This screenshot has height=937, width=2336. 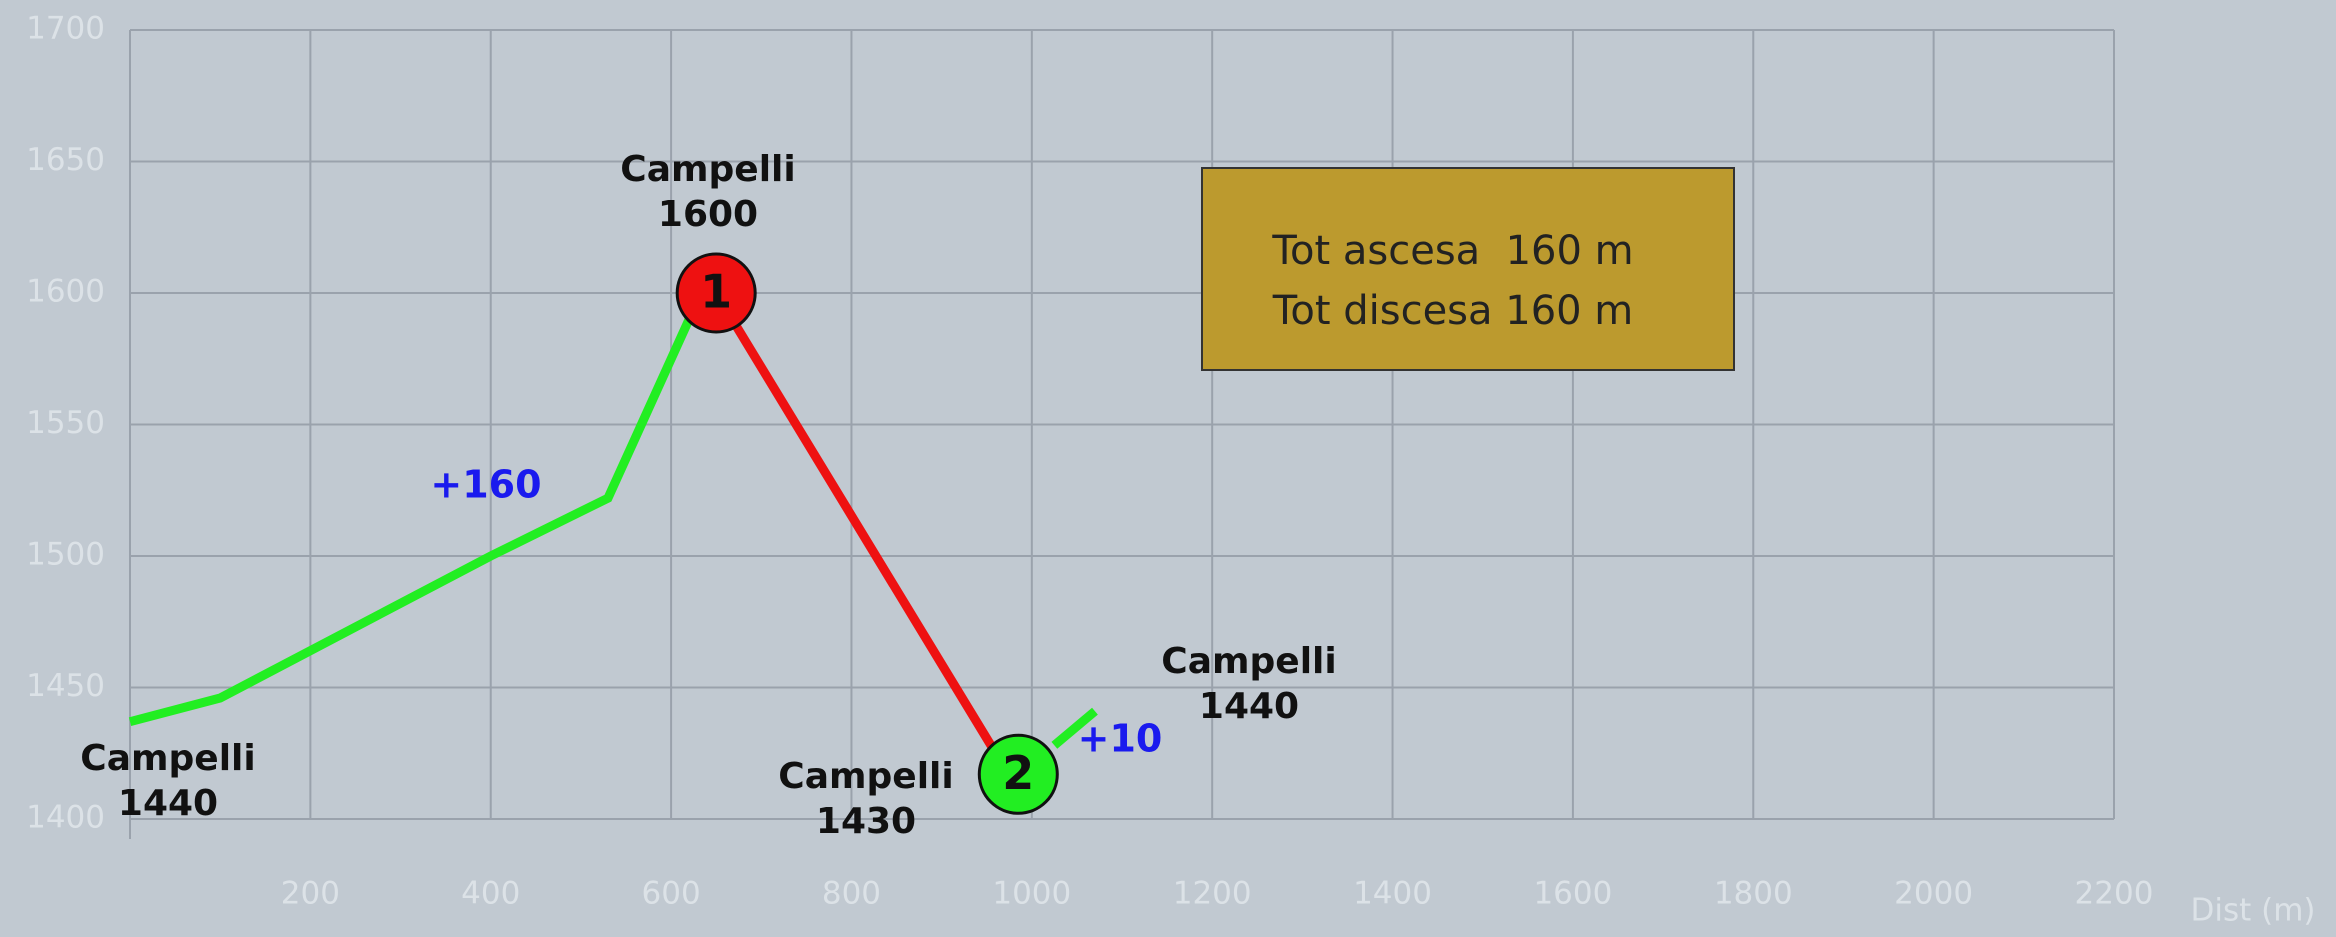 What do you see at coordinates (65, 686) in the screenshot?
I see `y-tick-label: 1450` at bounding box center [65, 686].